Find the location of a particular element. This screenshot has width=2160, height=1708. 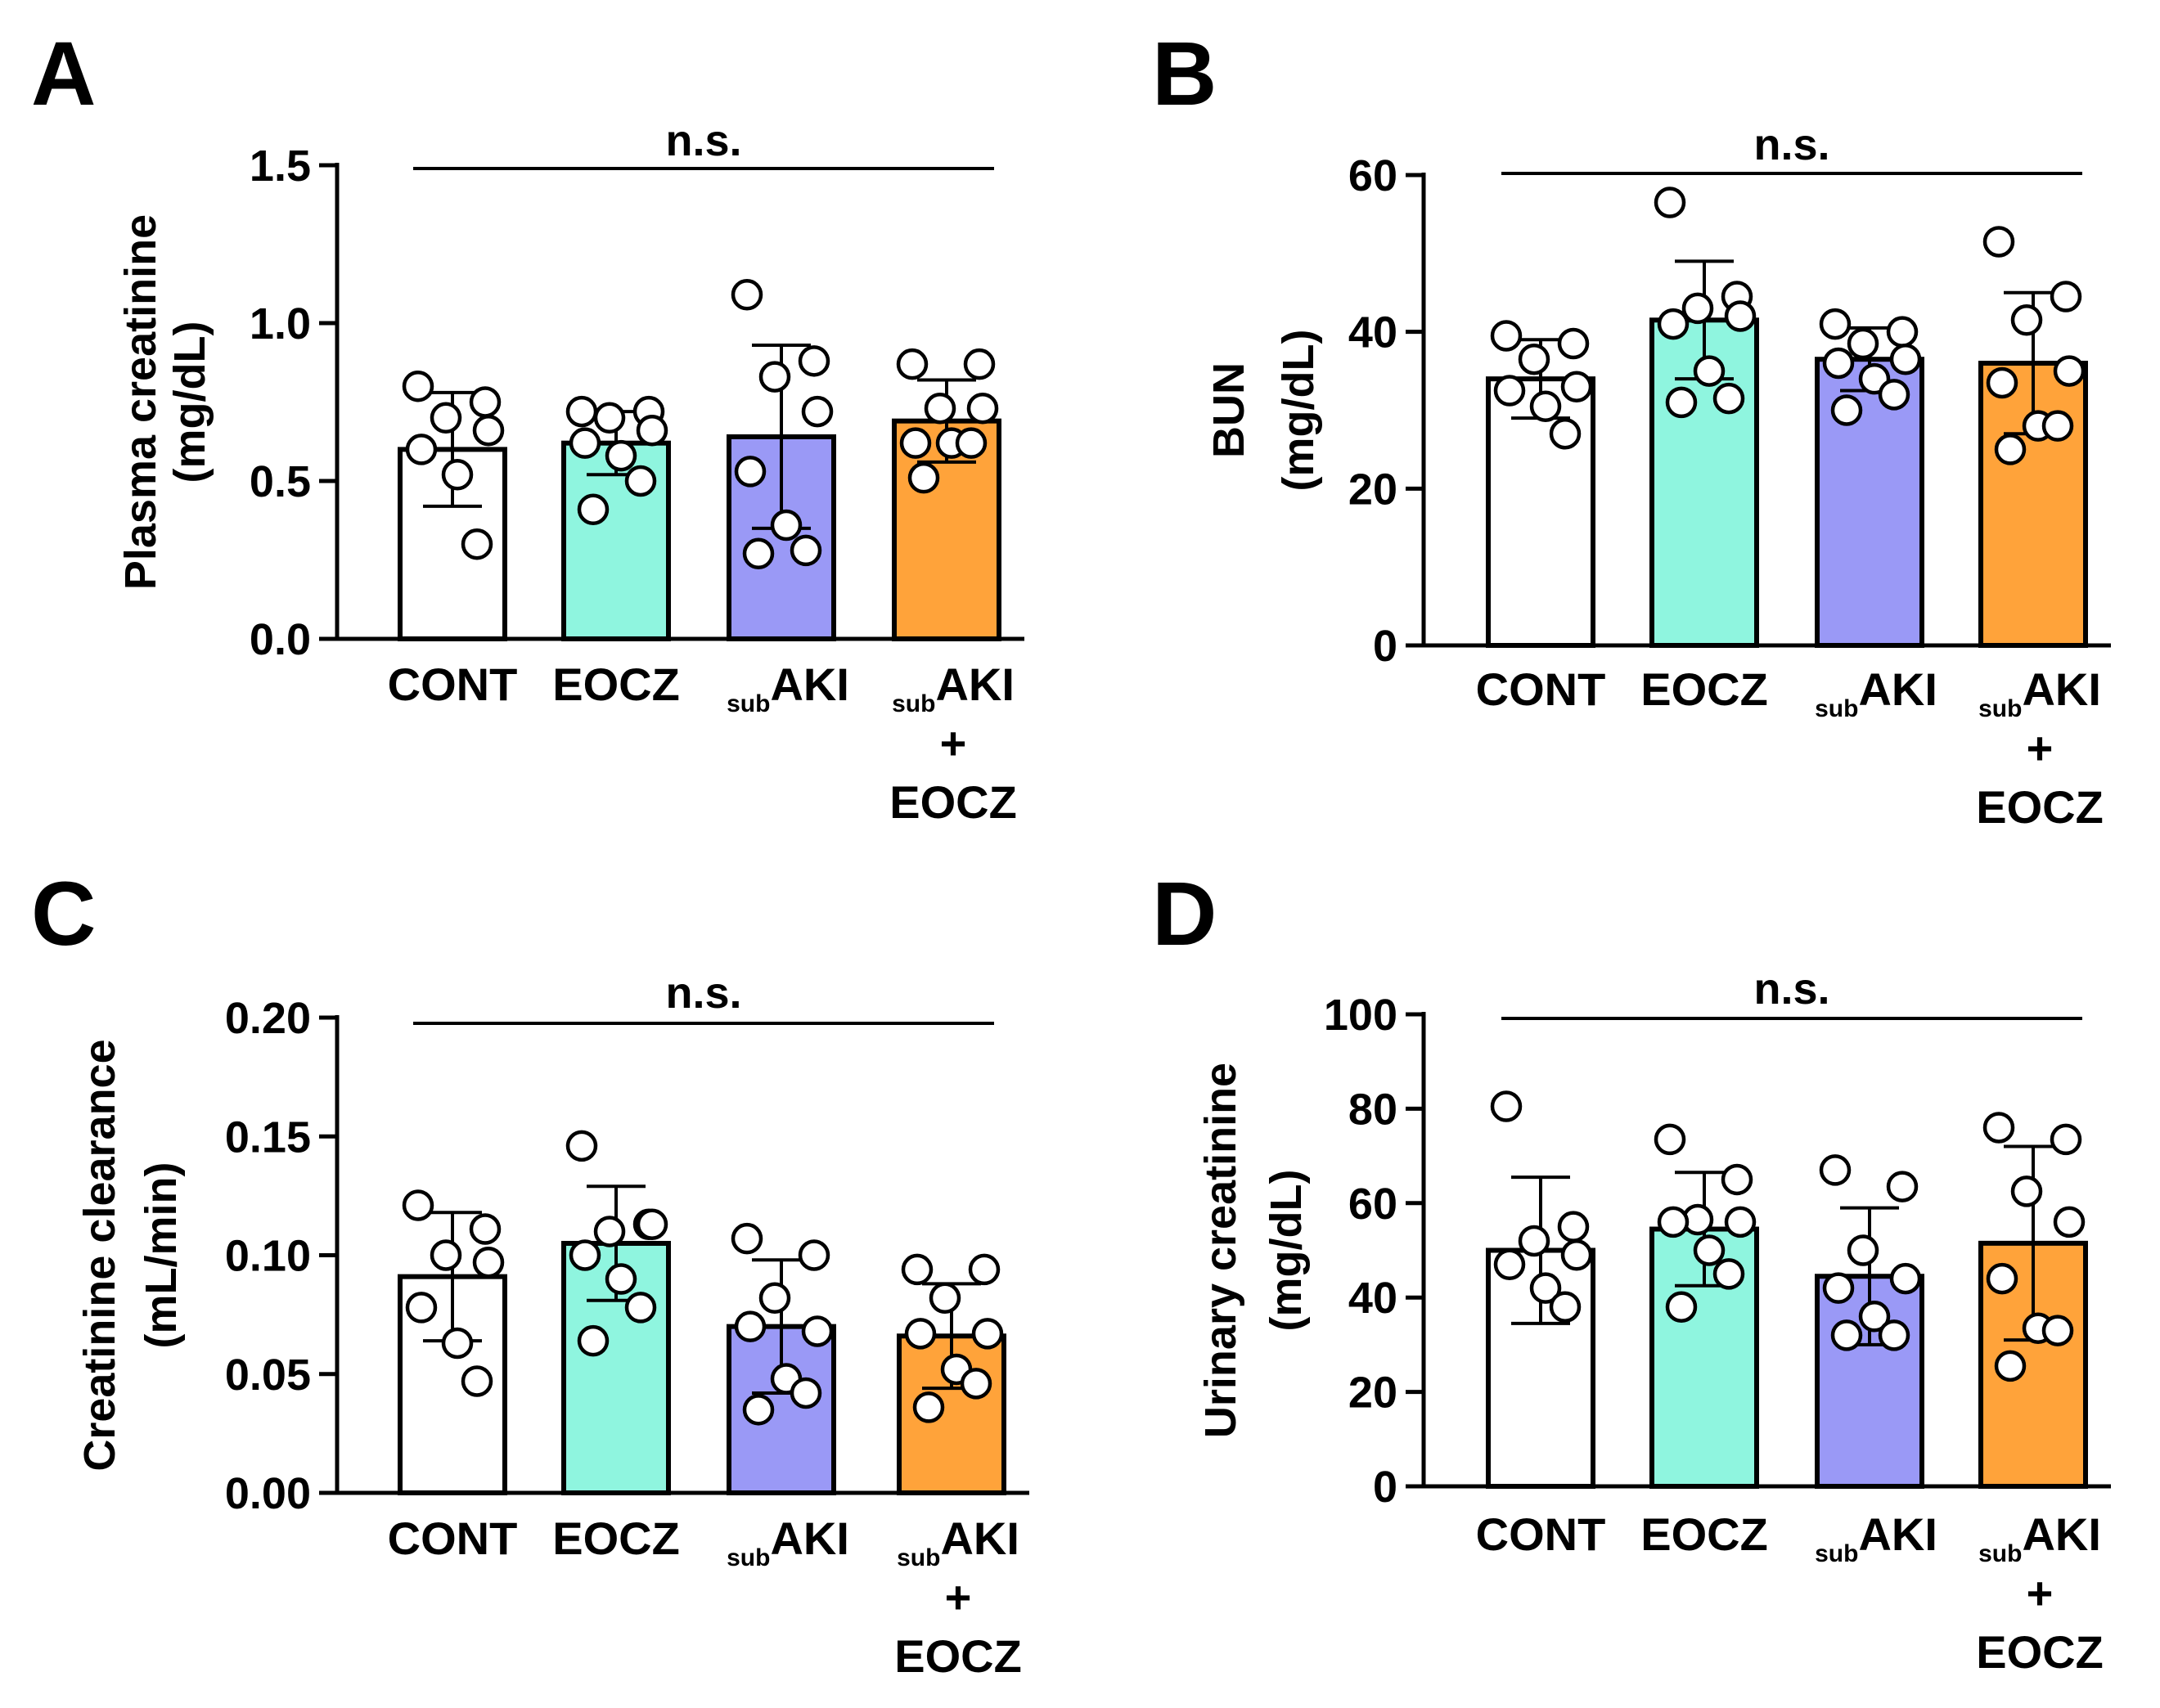

y-axis-label: Urinary creatinine is located at coordinates (1221, 1250).